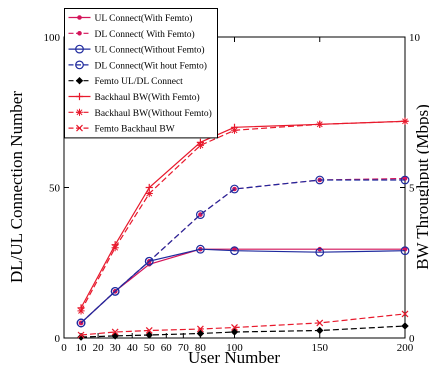 This screenshot has width=429, height=368. I want to click on legend-entry: UL Connect(Without Femto), so click(136, 50).